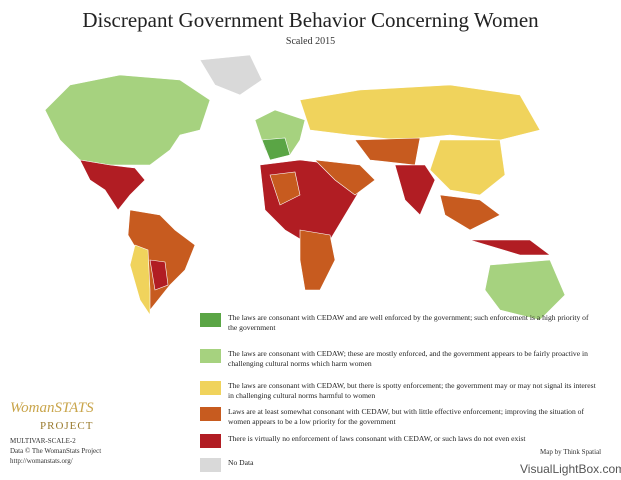 Image resolution: width=621 pixels, height=480 pixels. Describe the element at coordinates (41, 461) in the screenshot. I see `url: http://womanstats.org/` at that location.